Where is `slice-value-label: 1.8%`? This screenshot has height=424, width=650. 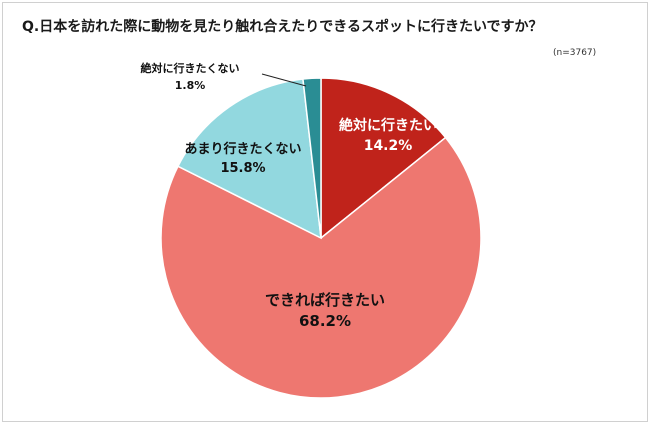
slice-value-label: 1.8% is located at coordinates (190, 85).